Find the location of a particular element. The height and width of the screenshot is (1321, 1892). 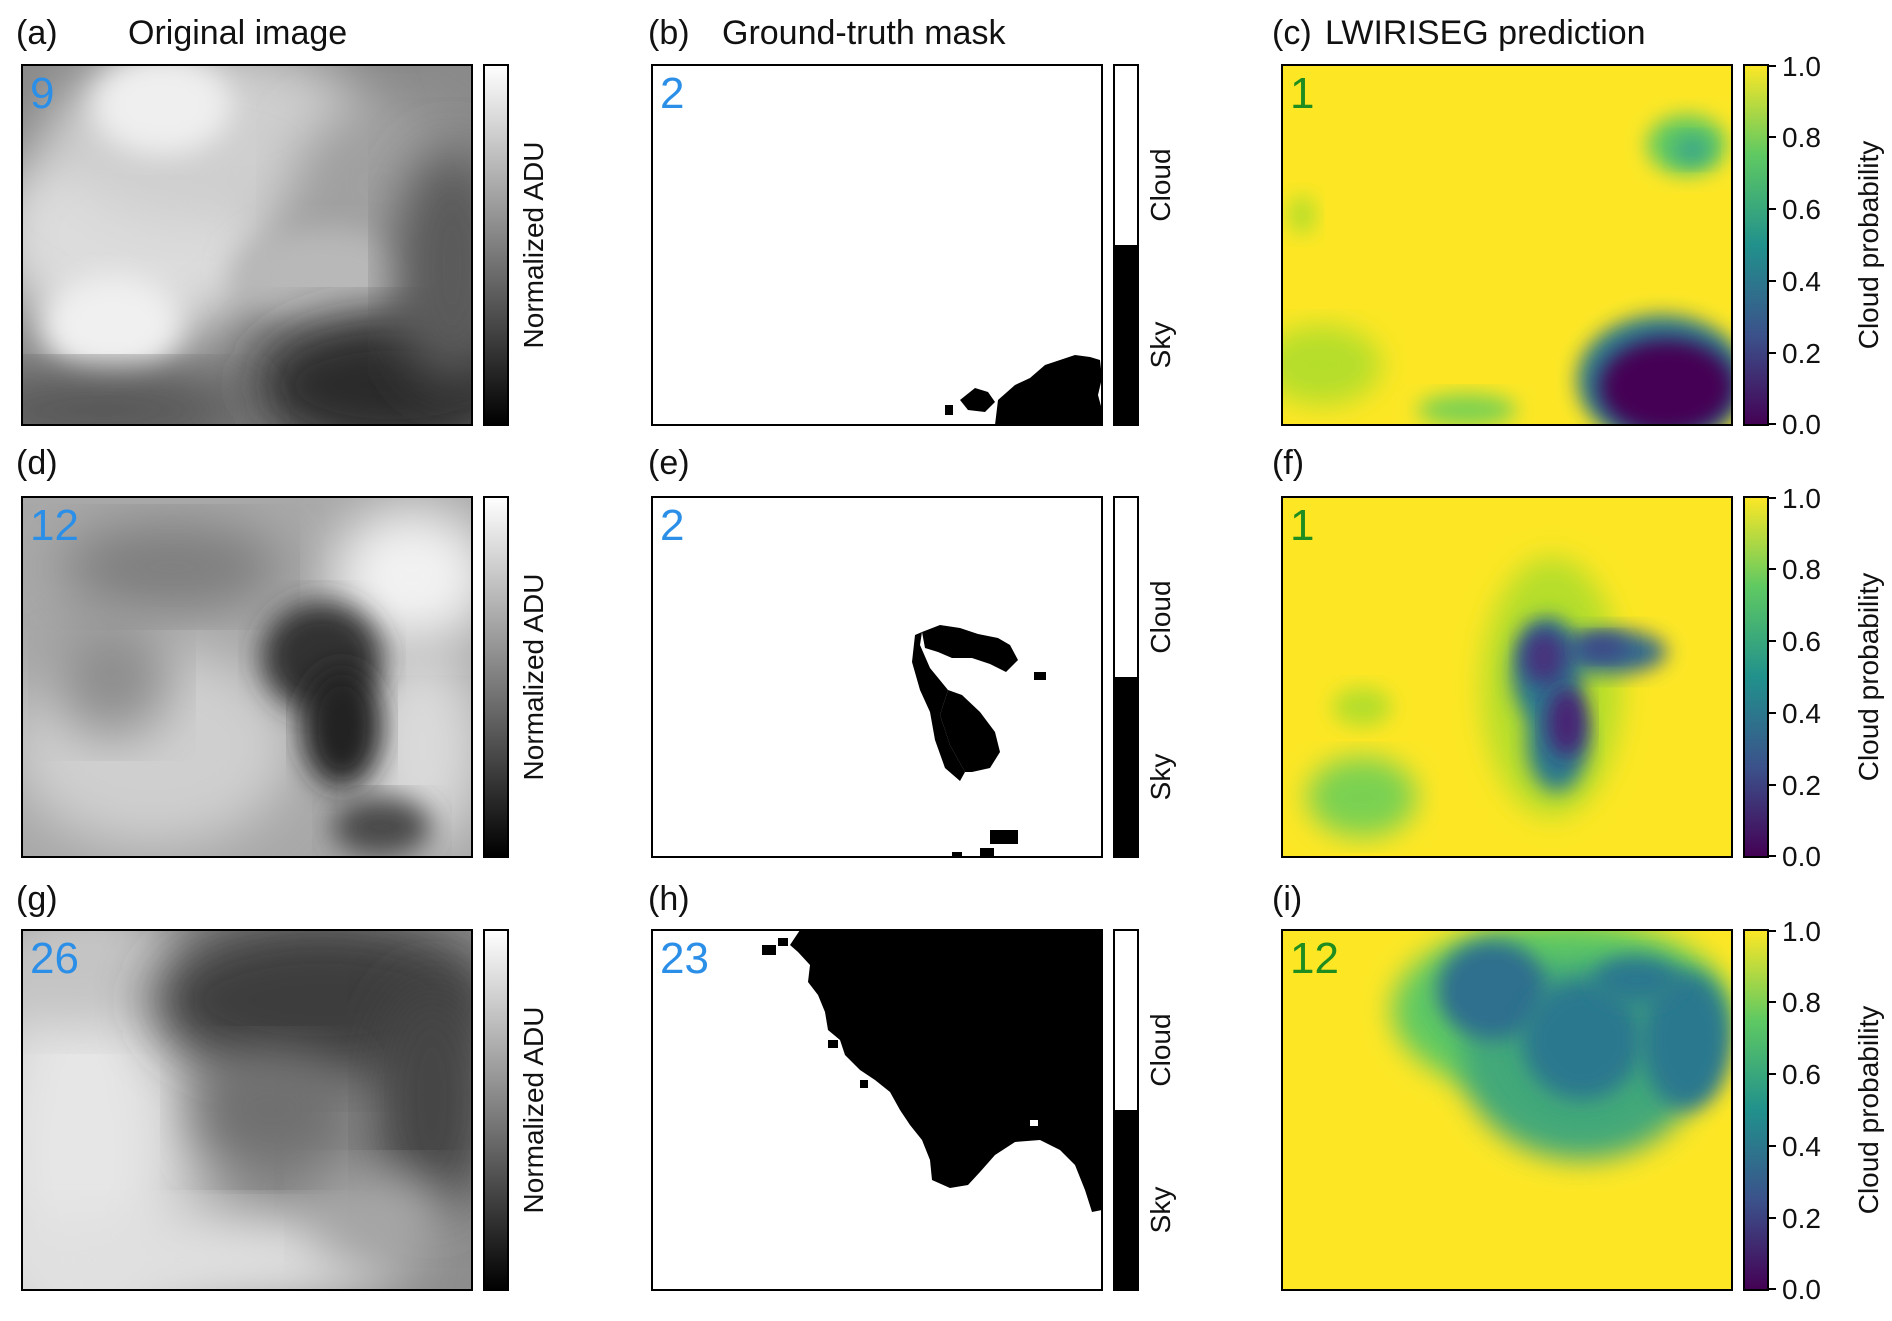

cloud-count-f: 1 is located at coordinates (1302, 525).